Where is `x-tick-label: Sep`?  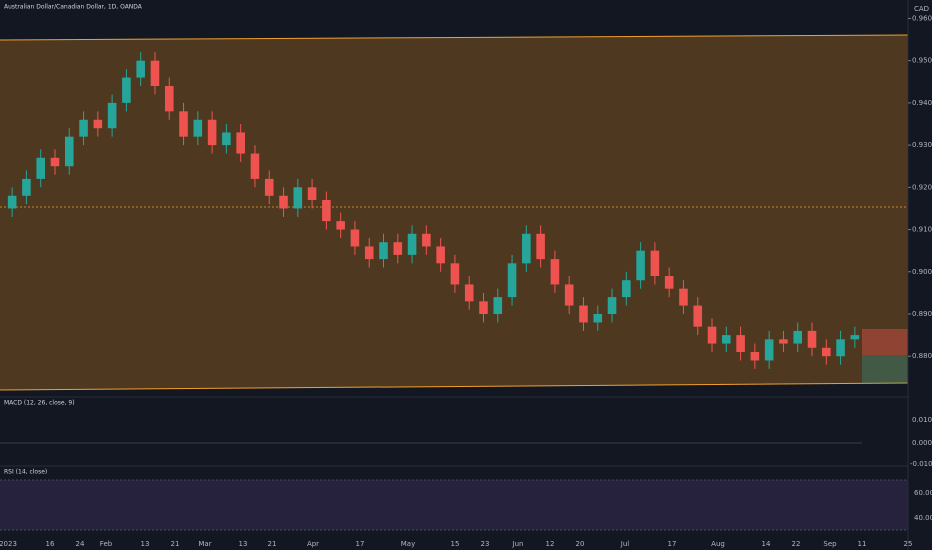
x-tick-label: Sep is located at coordinates (830, 544).